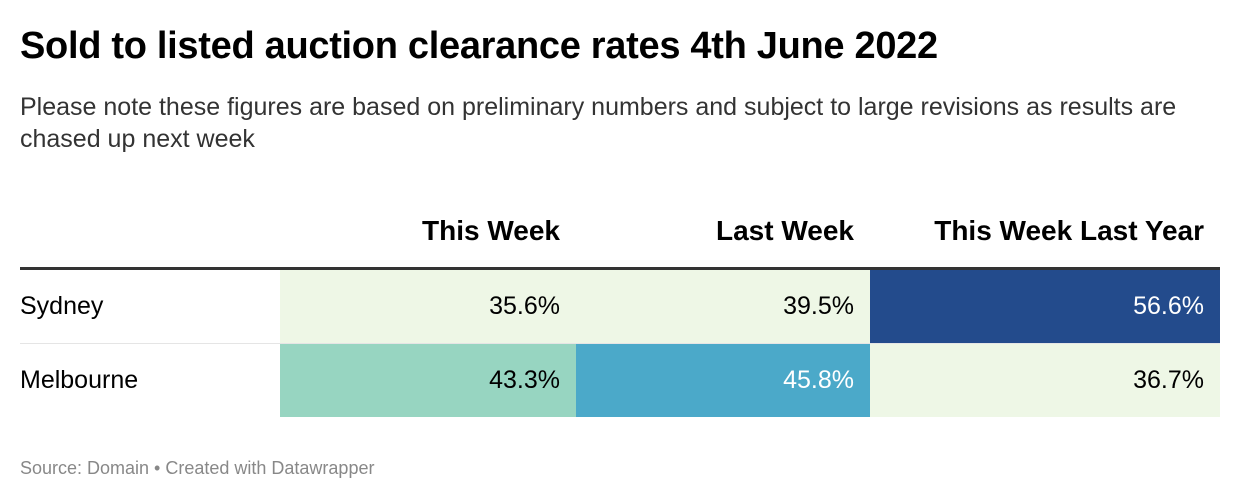 The image size is (1240, 502). What do you see at coordinates (620, 237) in the screenshot?
I see `table-header-row: This Week Last Week This Week Last Year` at bounding box center [620, 237].